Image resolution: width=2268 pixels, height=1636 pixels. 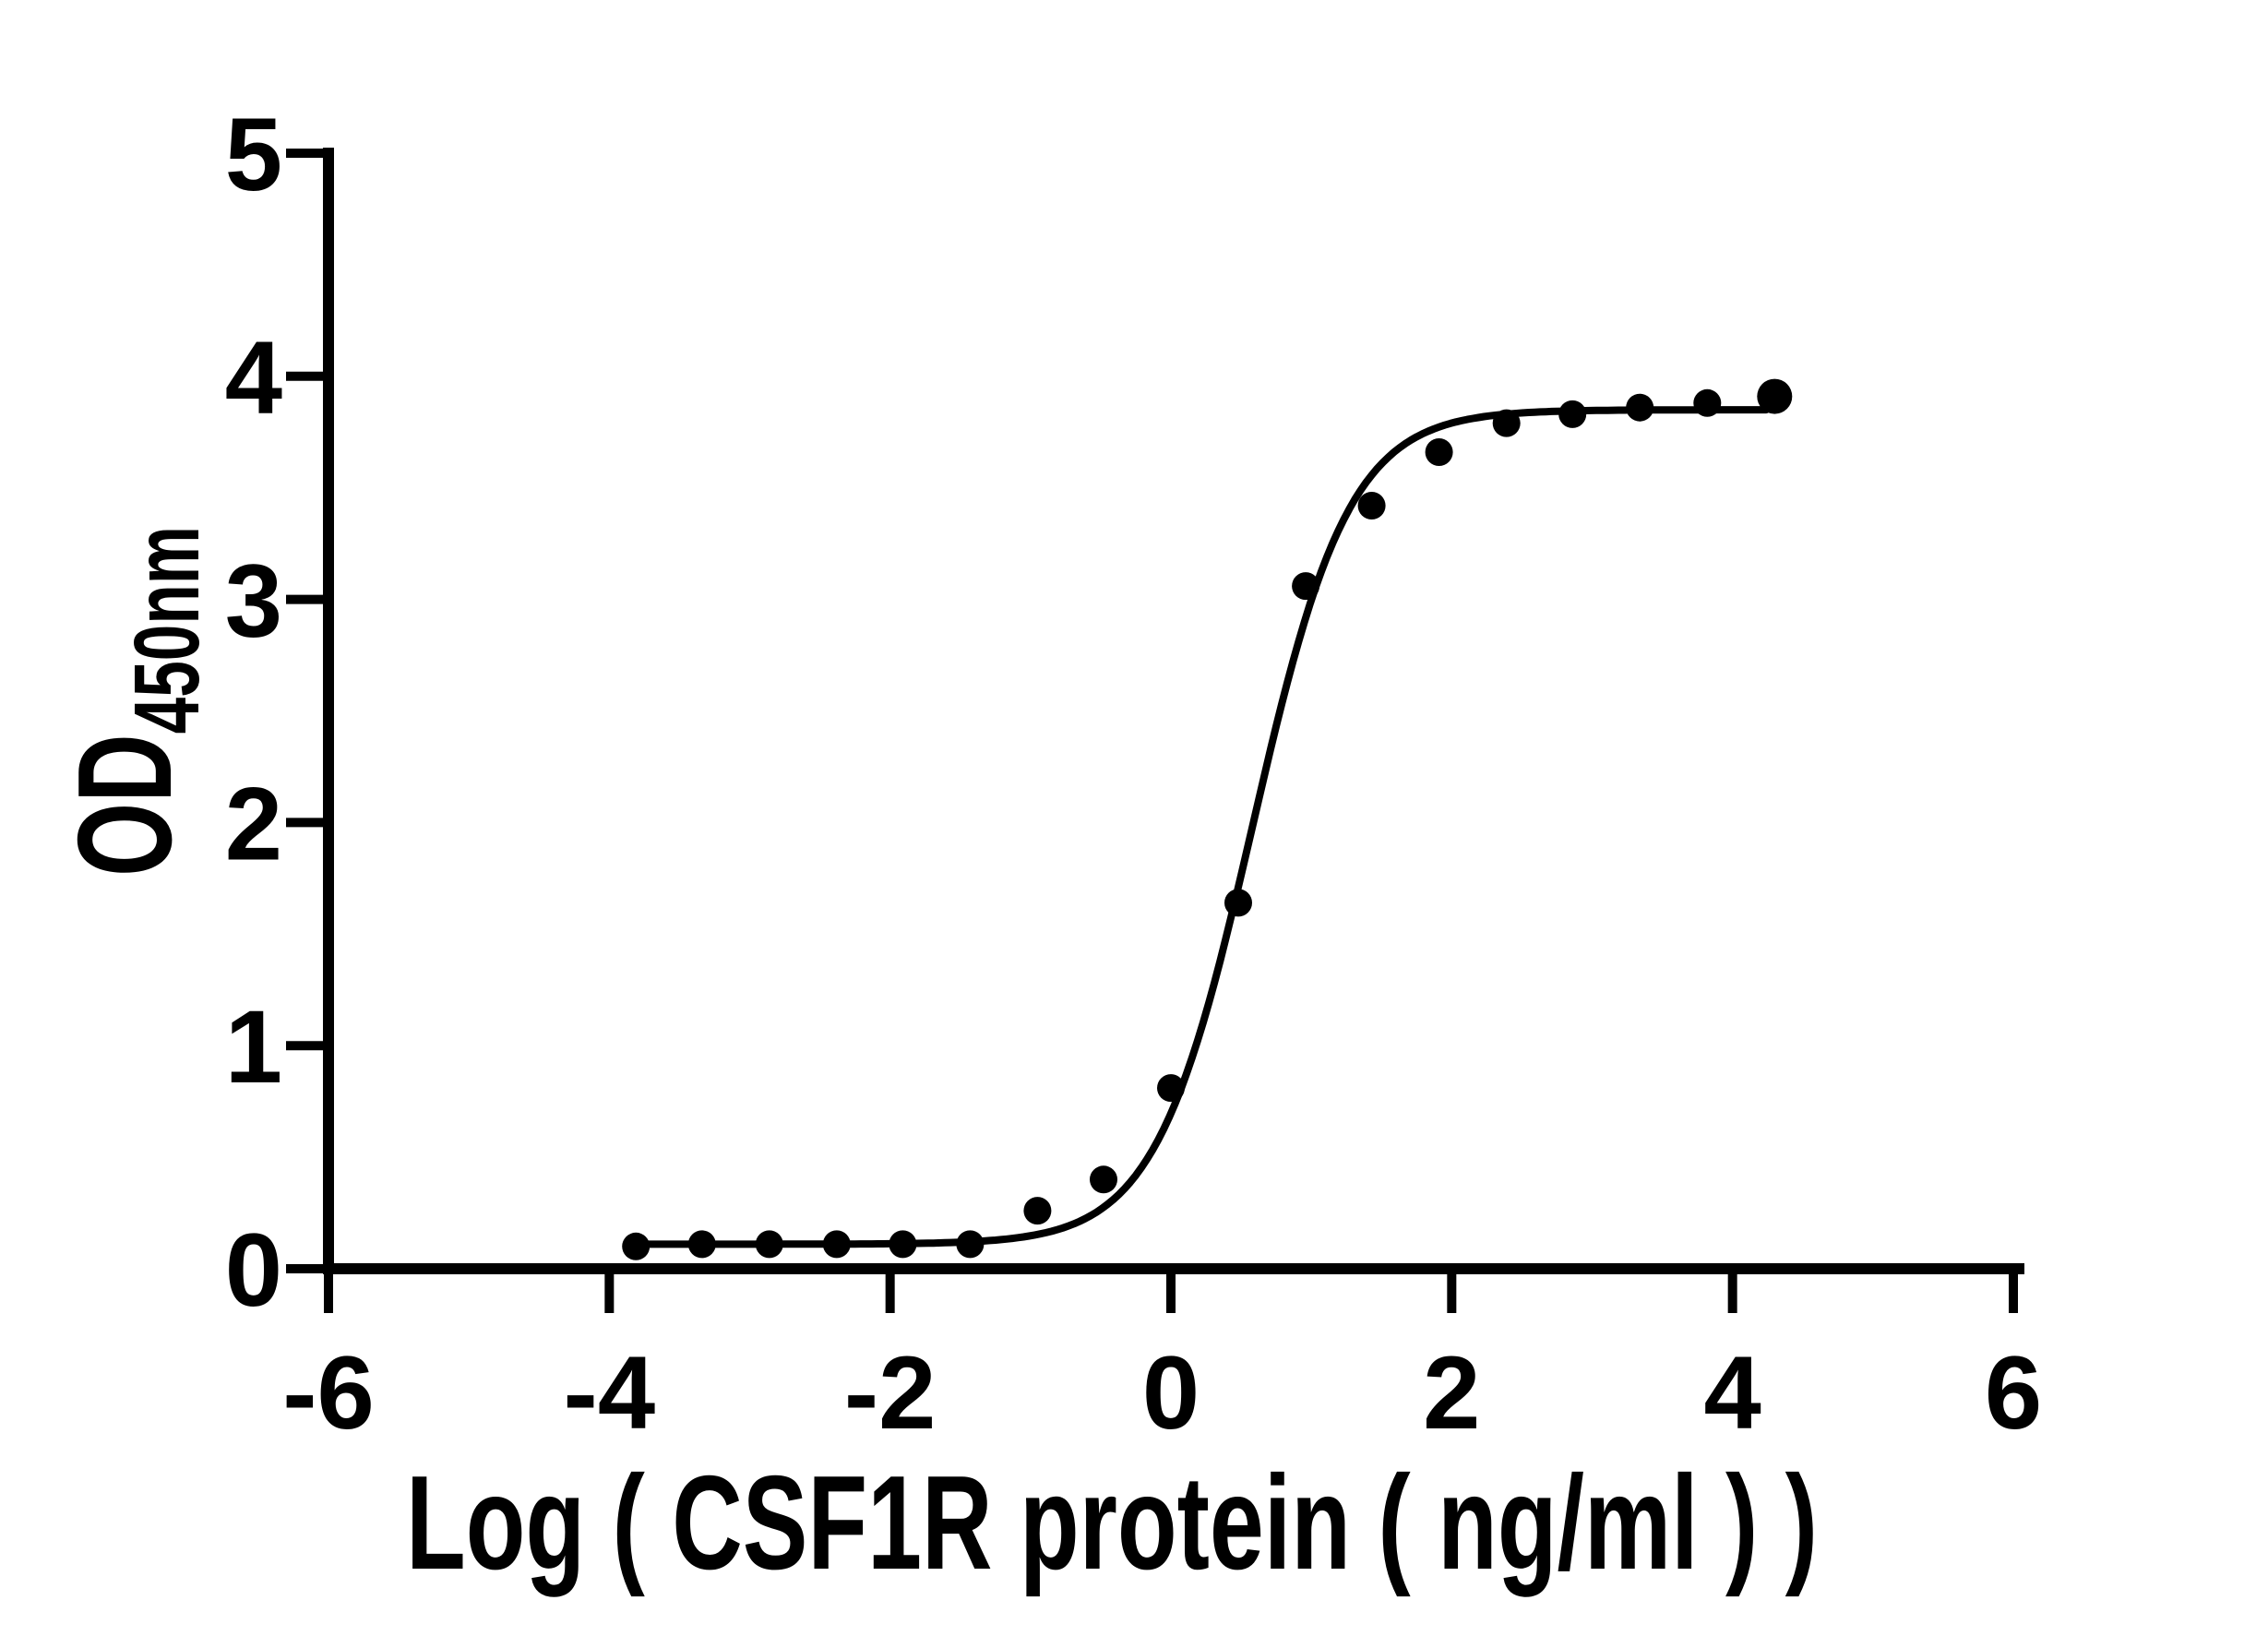 I want to click on x-tick-label: 2, so click(x=1451, y=1393).